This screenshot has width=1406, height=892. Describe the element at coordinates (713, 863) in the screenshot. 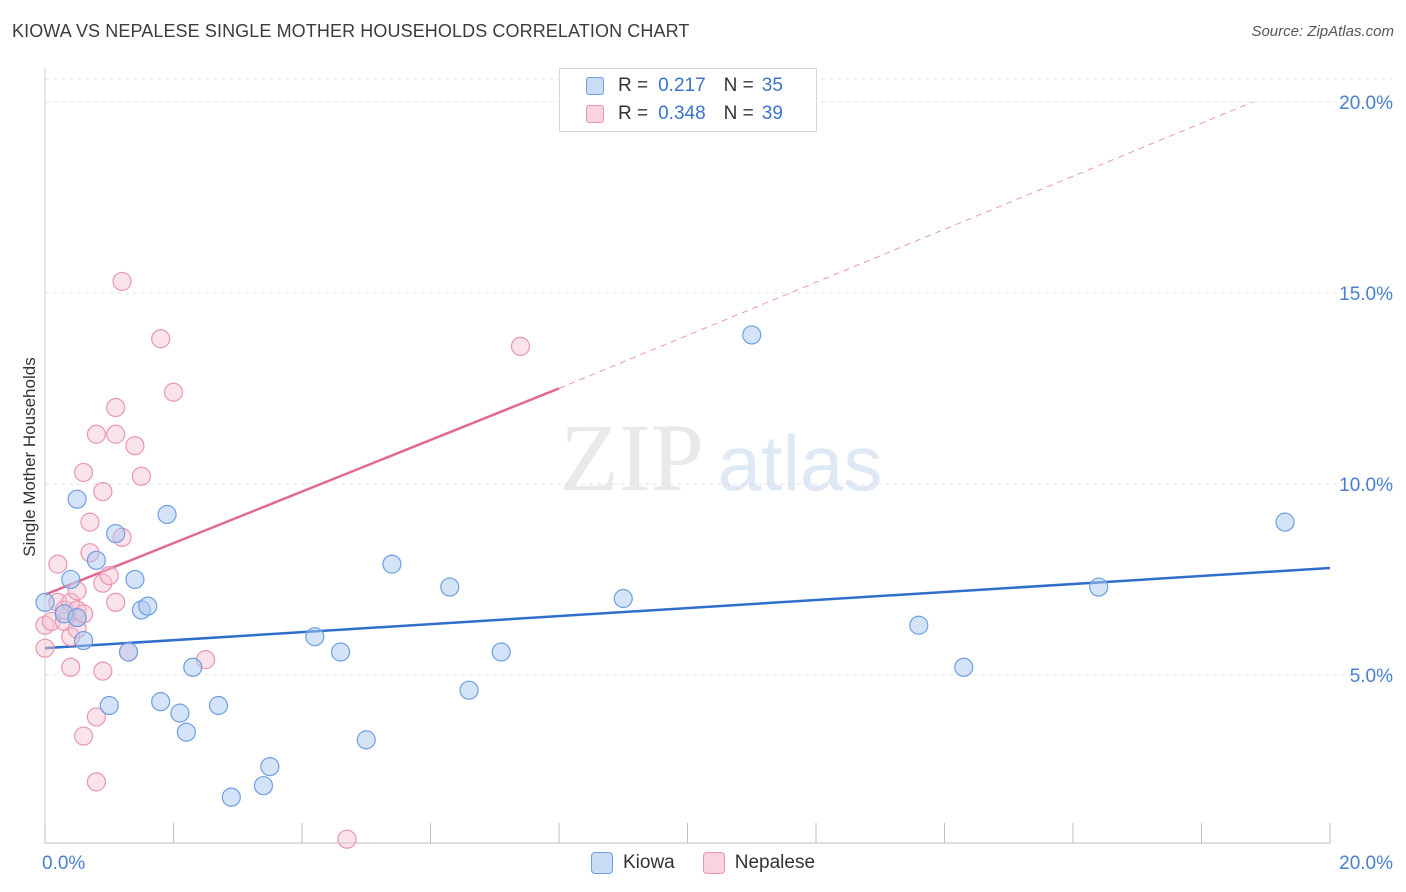

I see `nepalese-legend-swatch` at that location.